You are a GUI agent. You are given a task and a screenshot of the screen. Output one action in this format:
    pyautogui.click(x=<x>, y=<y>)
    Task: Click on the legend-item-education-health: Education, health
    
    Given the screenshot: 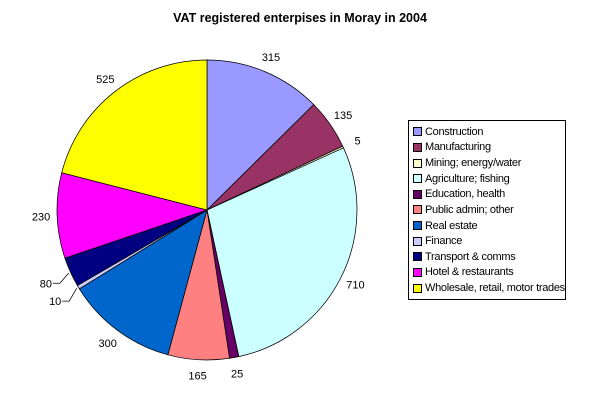 What is the action you would take?
    pyautogui.click(x=488, y=194)
    